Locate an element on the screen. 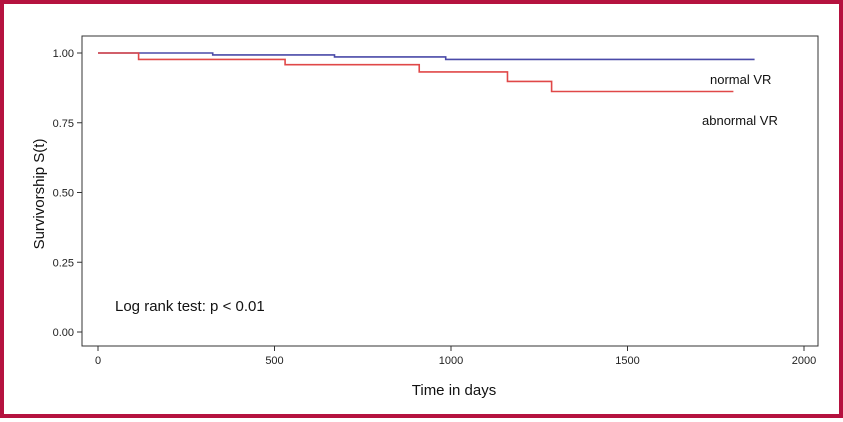  log-rank-annotation: Log rank test: p < 0.01 is located at coordinates (190, 306).